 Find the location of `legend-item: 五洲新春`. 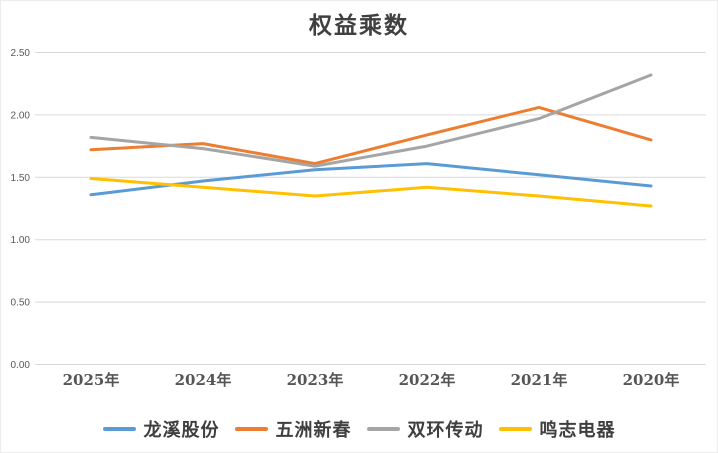

legend-item: 五洲新春 is located at coordinates (293, 429).